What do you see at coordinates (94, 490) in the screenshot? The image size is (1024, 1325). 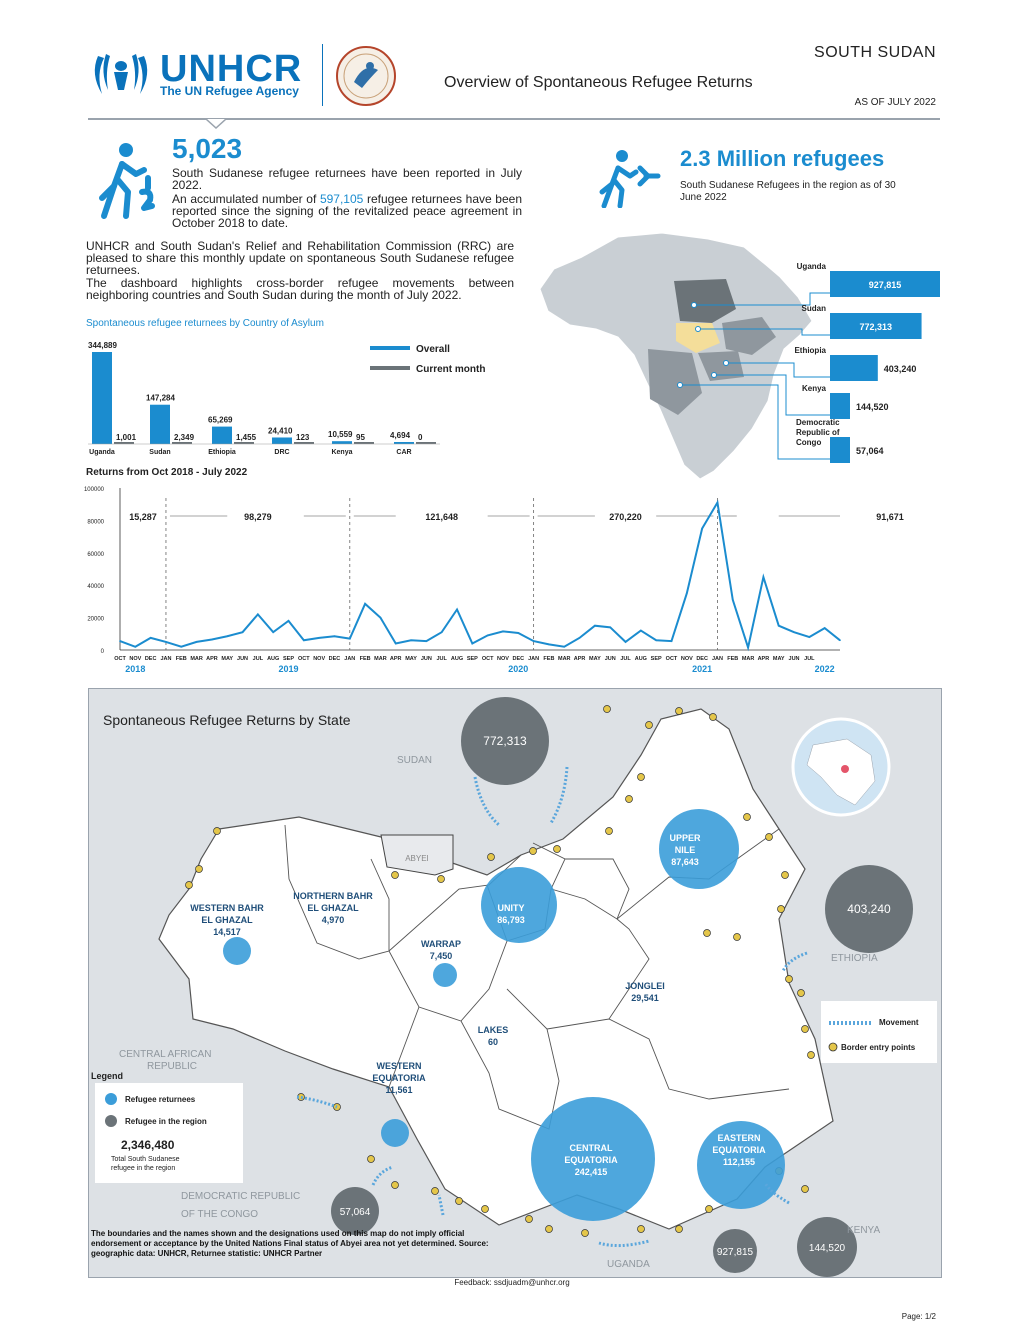 I see `y-tick: 100000` at bounding box center [94, 490].